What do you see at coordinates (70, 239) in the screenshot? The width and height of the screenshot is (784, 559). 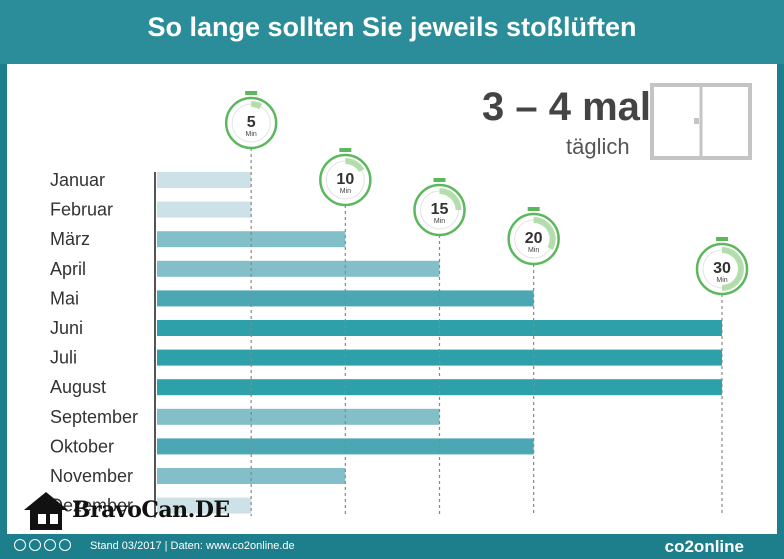 I see `month-label: März` at bounding box center [70, 239].